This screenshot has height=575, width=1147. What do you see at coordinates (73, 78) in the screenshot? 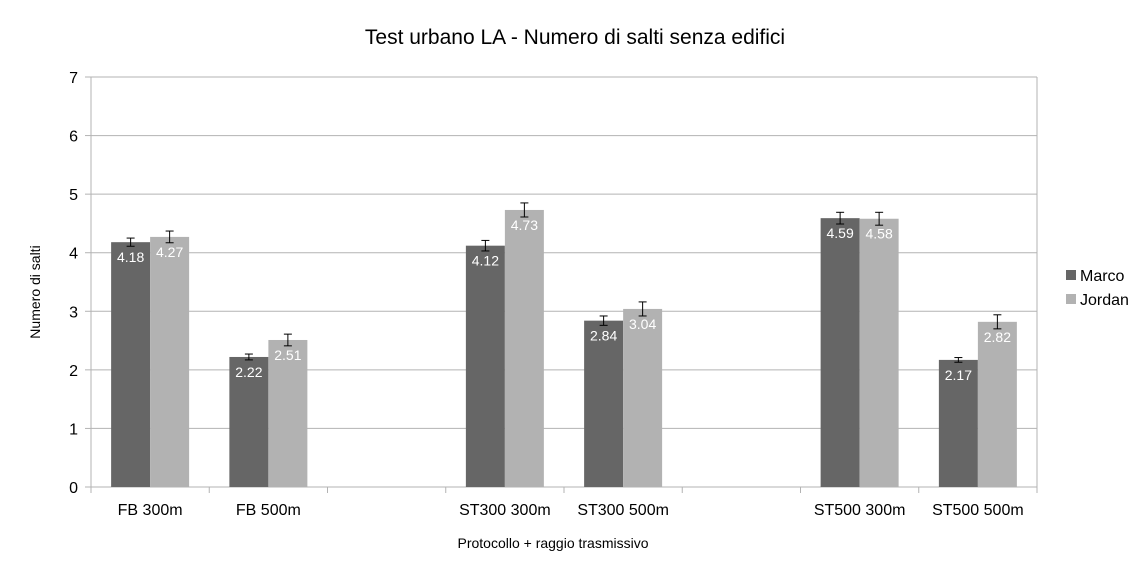
I see `y-tick-label: 7` at bounding box center [73, 78].